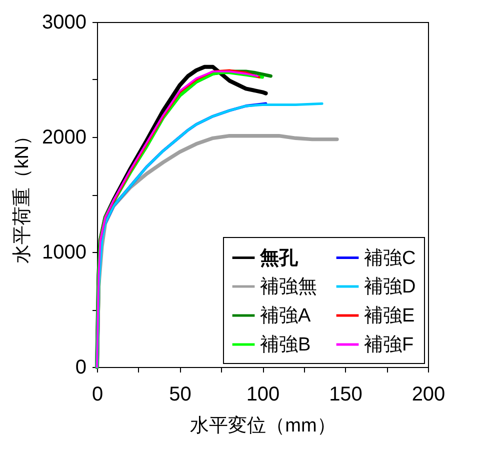 The height and width of the screenshot is (451, 483). What do you see at coordinates (288, 287) in the screenshot?
I see `legend-label: 補強無` at bounding box center [288, 287].